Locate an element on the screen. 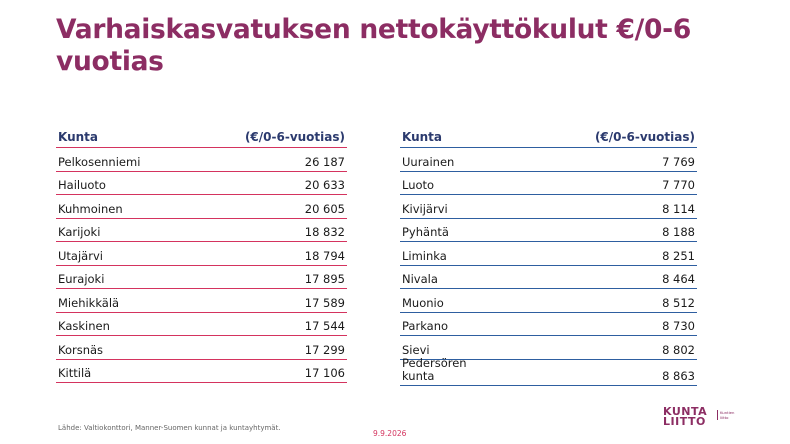  table-row: Liminka 8 251 is located at coordinates (548, 254).